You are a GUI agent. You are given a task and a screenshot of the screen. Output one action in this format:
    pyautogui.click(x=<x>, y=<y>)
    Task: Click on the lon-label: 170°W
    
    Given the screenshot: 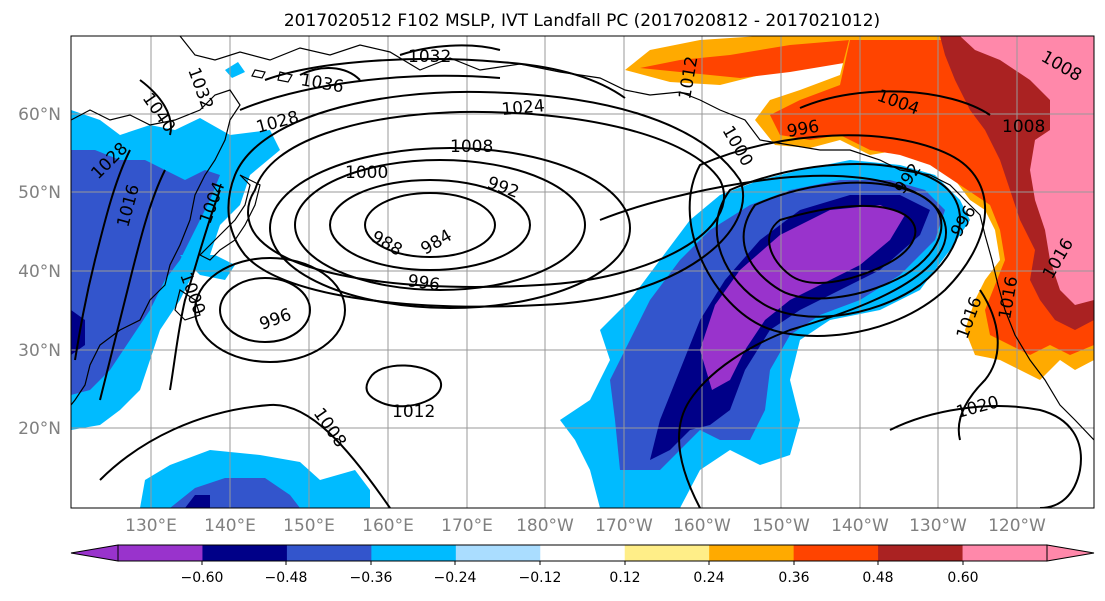 What is the action you would take?
    pyautogui.click(x=624, y=526)
    